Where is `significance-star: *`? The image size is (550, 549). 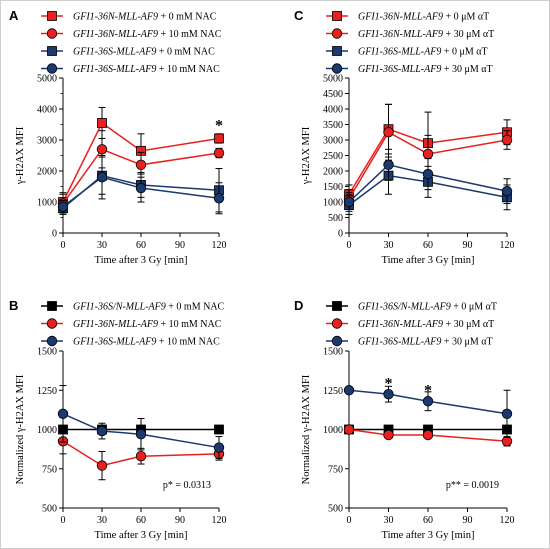 significance-star: * is located at coordinates (389, 383).